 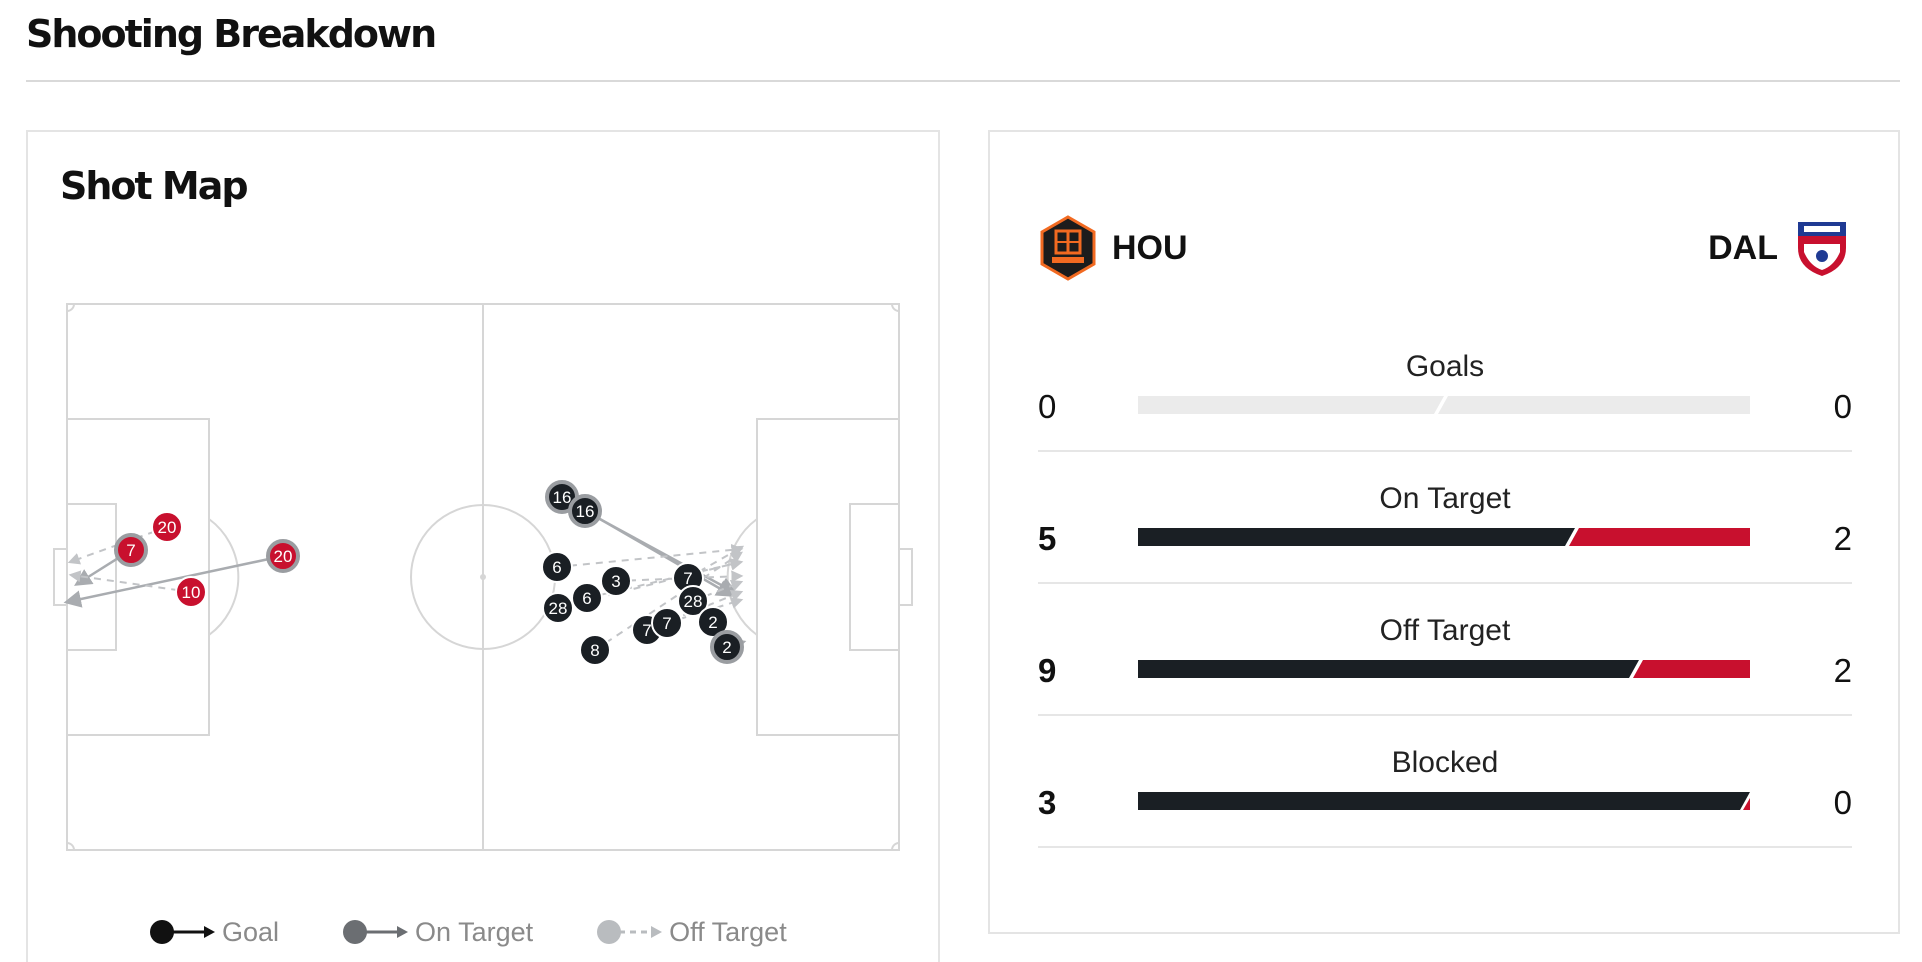 I want to click on stat-label: Goals, so click(x=1445, y=366).